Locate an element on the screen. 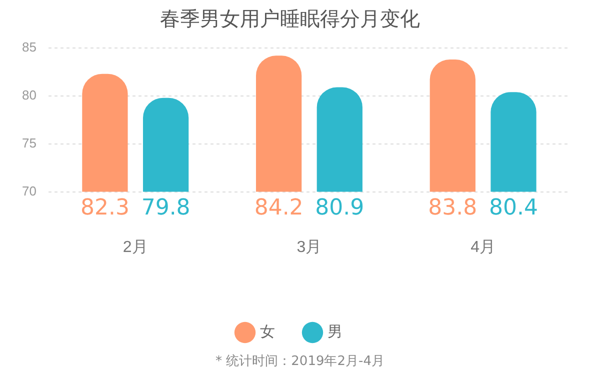 The height and width of the screenshot is (380, 600). x-tick-label: 2月 is located at coordinates (135, 247).